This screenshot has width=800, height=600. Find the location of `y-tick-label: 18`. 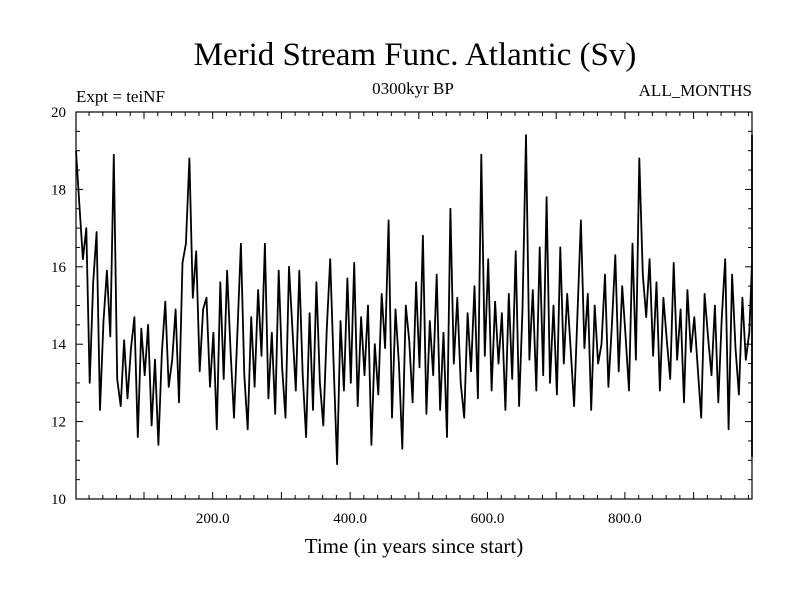

y-tick-label: 18 is located at coordinates (58, 190).